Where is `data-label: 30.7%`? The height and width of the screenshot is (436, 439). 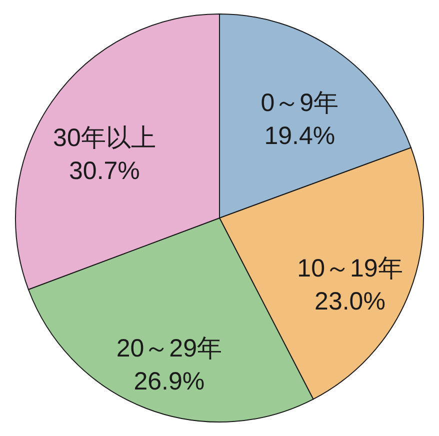 data-label: 30.7% is located at coordinates (104, 171).